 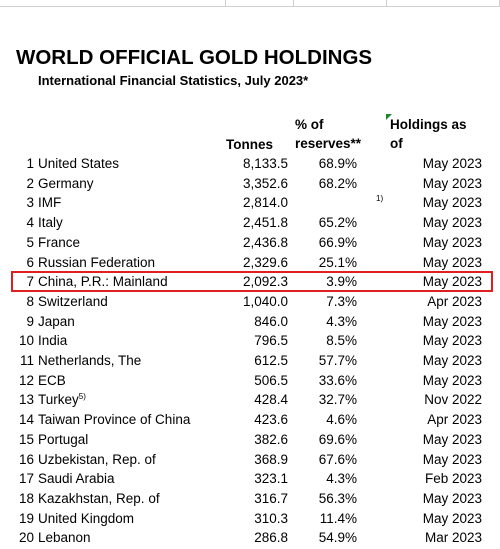 What do you see at coordinates (453, 400) in the screenshot?
I see `row-holdings-date: Nov 2022` at bounding box center [453, 400].